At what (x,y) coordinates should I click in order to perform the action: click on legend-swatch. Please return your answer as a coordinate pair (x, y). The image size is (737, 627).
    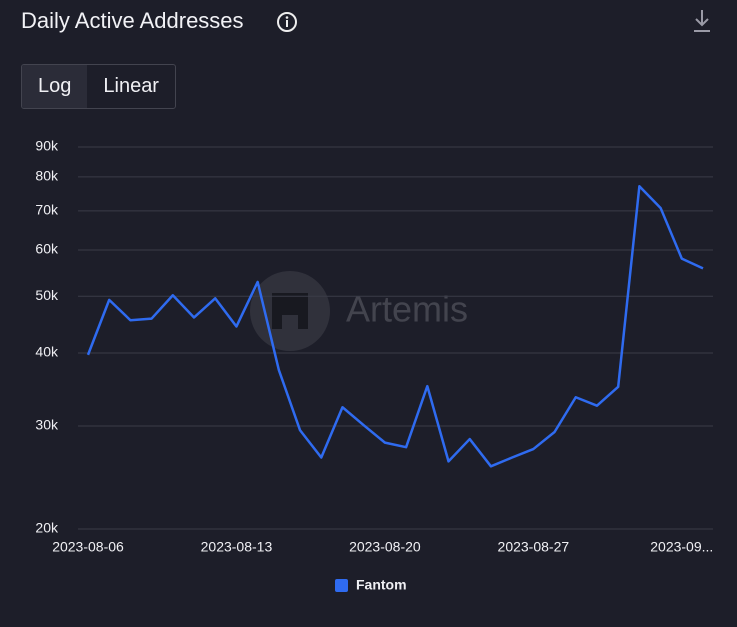
    Looking at the image, I should click on (341, 585).